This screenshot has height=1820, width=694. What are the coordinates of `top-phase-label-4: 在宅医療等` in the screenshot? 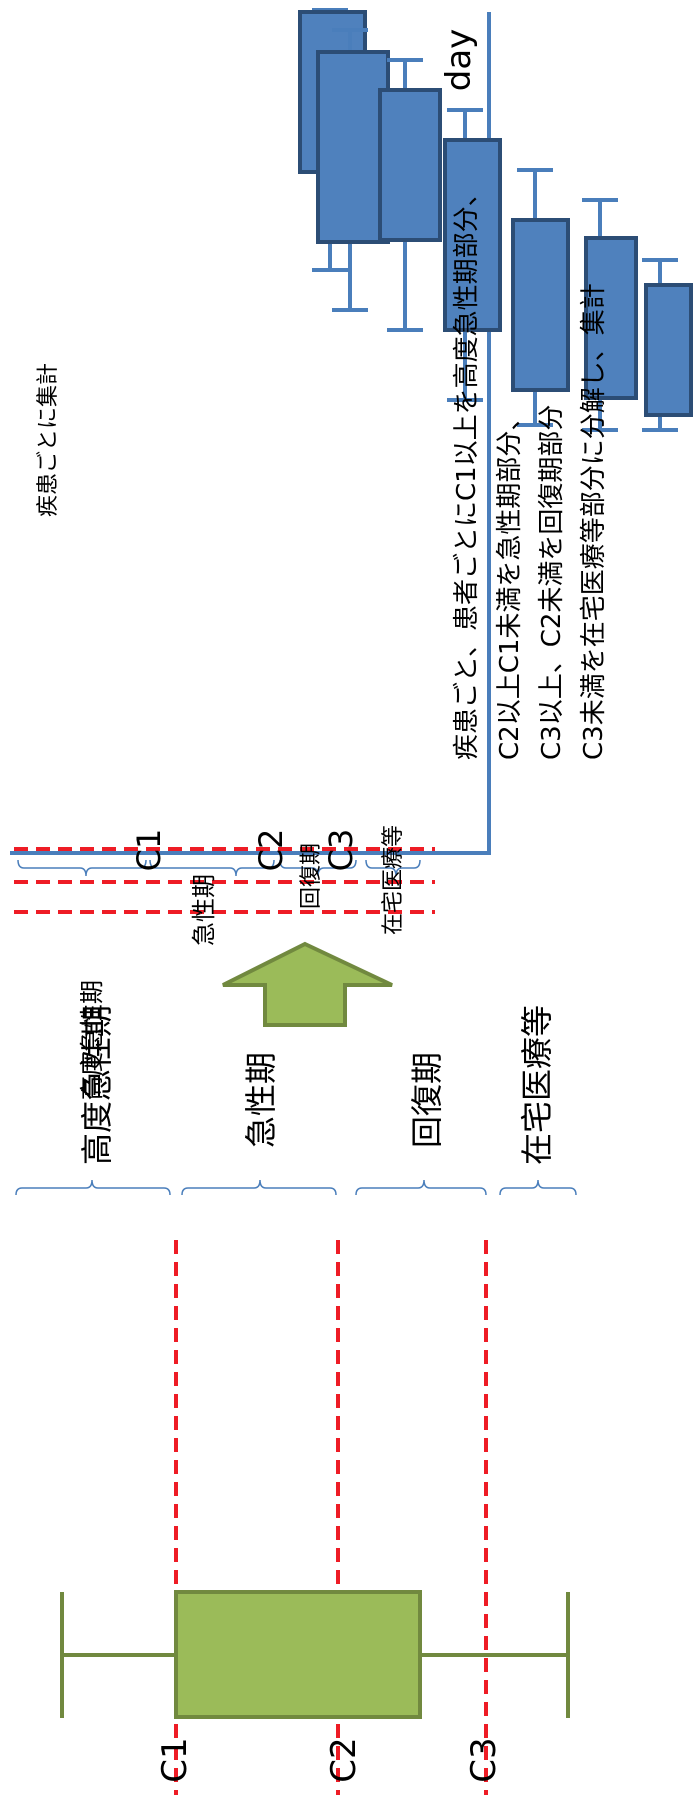 It's located at (393, 880).